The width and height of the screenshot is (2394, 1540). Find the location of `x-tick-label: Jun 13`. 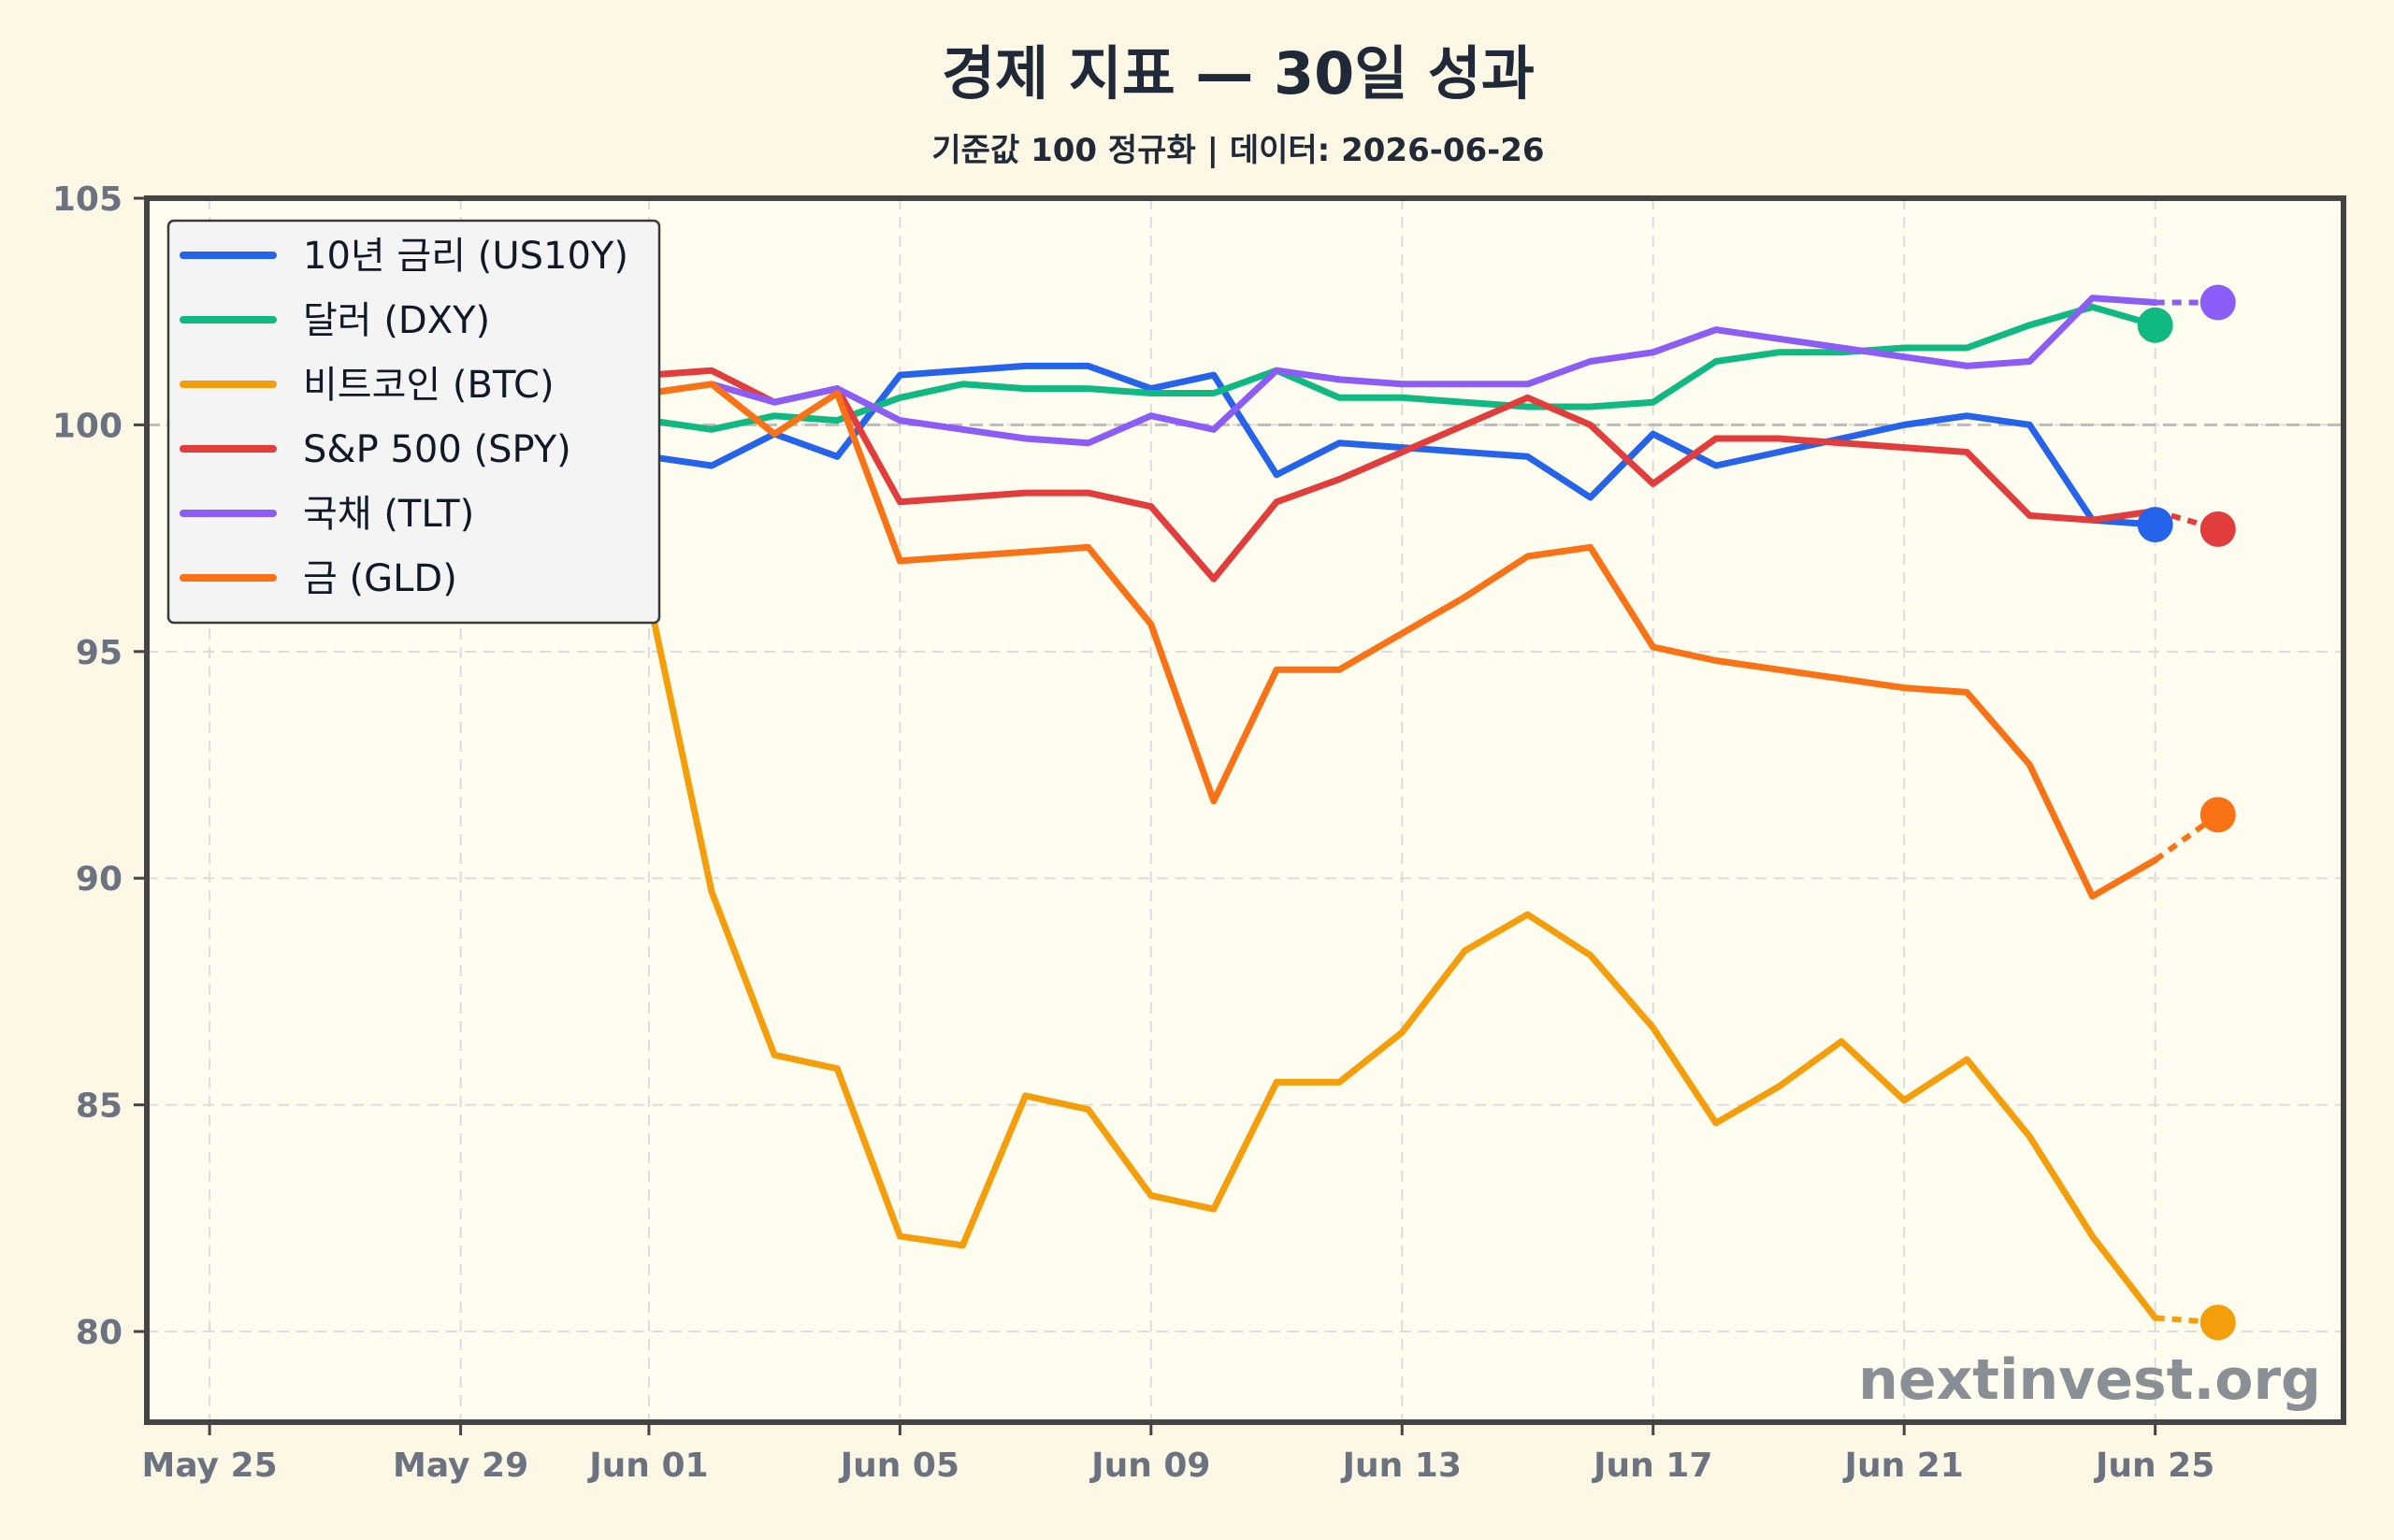

x-tick-label: Jun 13 is located at coordinates (1401, 1465).